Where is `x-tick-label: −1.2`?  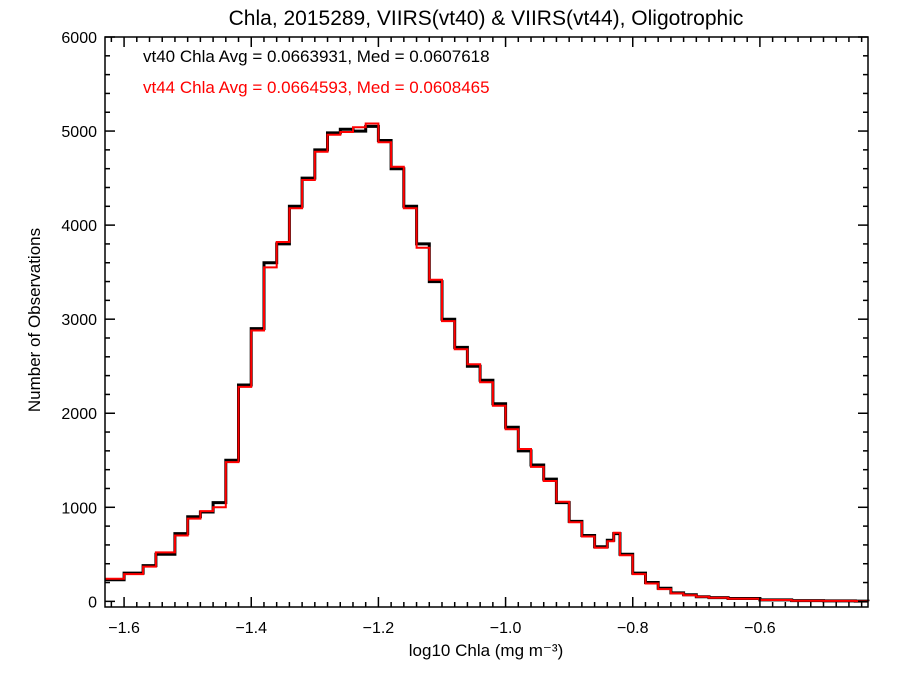
x-tick-label: −1.2 is located at coordinates (379, 628).